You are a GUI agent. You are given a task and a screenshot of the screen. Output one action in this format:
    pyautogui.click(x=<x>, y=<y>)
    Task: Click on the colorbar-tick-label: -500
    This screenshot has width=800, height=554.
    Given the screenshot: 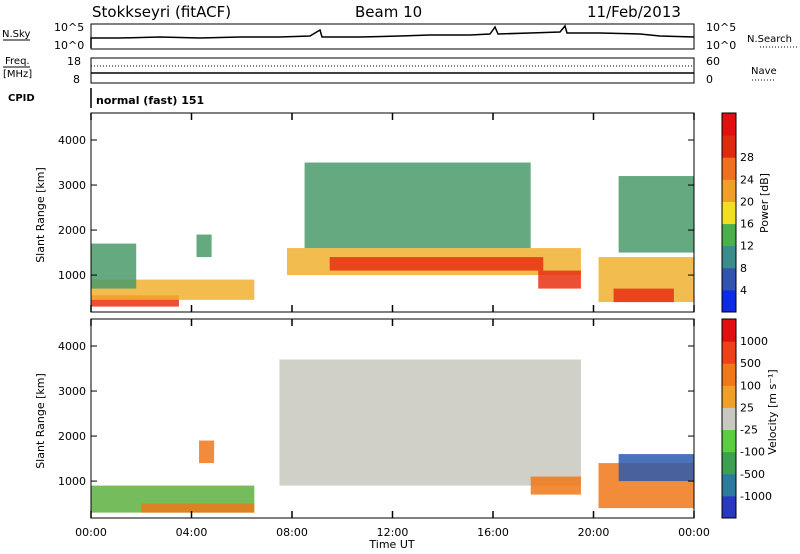 What is the action you would take?
    pyautogui.click(x=752, y=474)
    